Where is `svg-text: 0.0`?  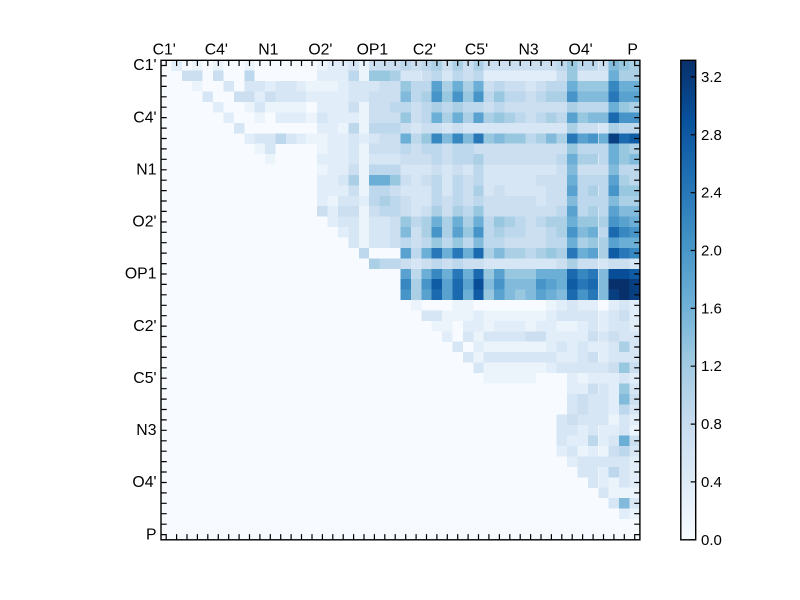 svg-text: 0.0 is located at coordinates (711, 540).